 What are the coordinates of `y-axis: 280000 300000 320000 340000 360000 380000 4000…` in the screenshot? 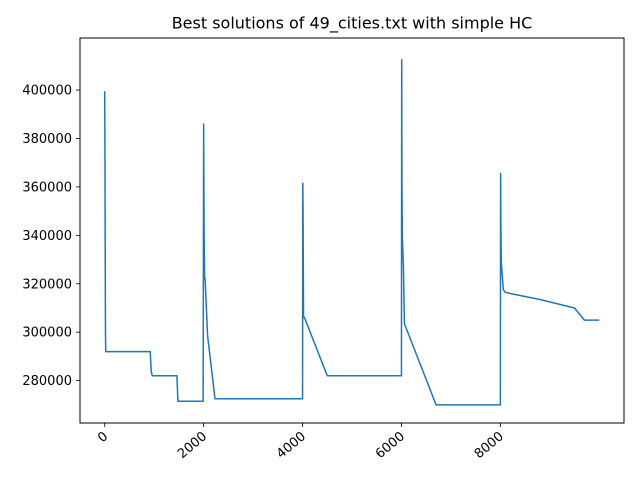 It's located at (51, 236).